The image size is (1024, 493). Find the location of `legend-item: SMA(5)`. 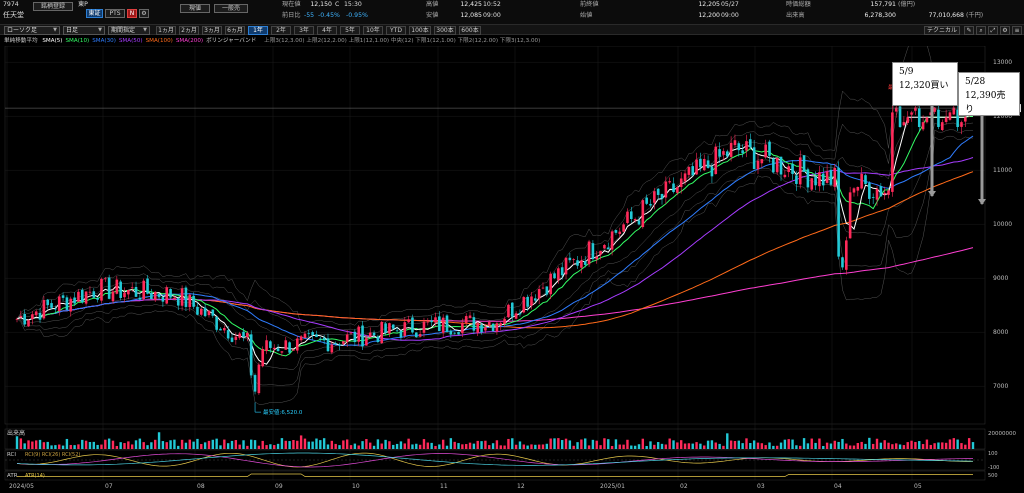

legend-item: SMA(5) is located at coordinates (52, 41).